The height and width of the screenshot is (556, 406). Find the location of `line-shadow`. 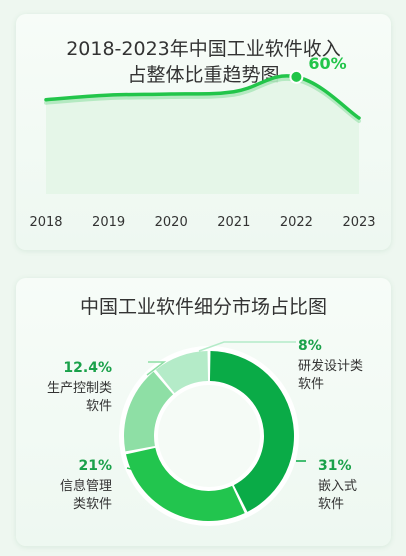

line-shadow is located at coordinates (202, 99).